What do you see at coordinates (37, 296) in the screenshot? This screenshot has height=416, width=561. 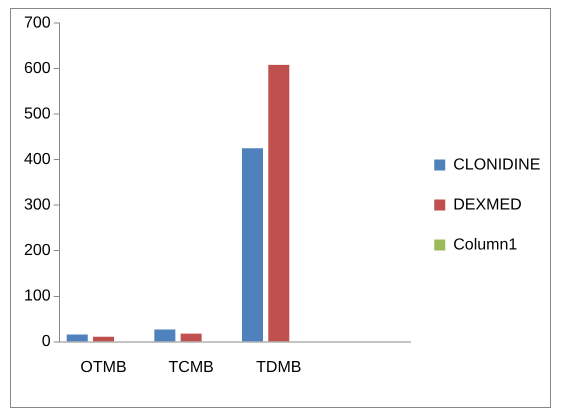 I see `y-tick-label: 100` at bounding box center [37, 296].